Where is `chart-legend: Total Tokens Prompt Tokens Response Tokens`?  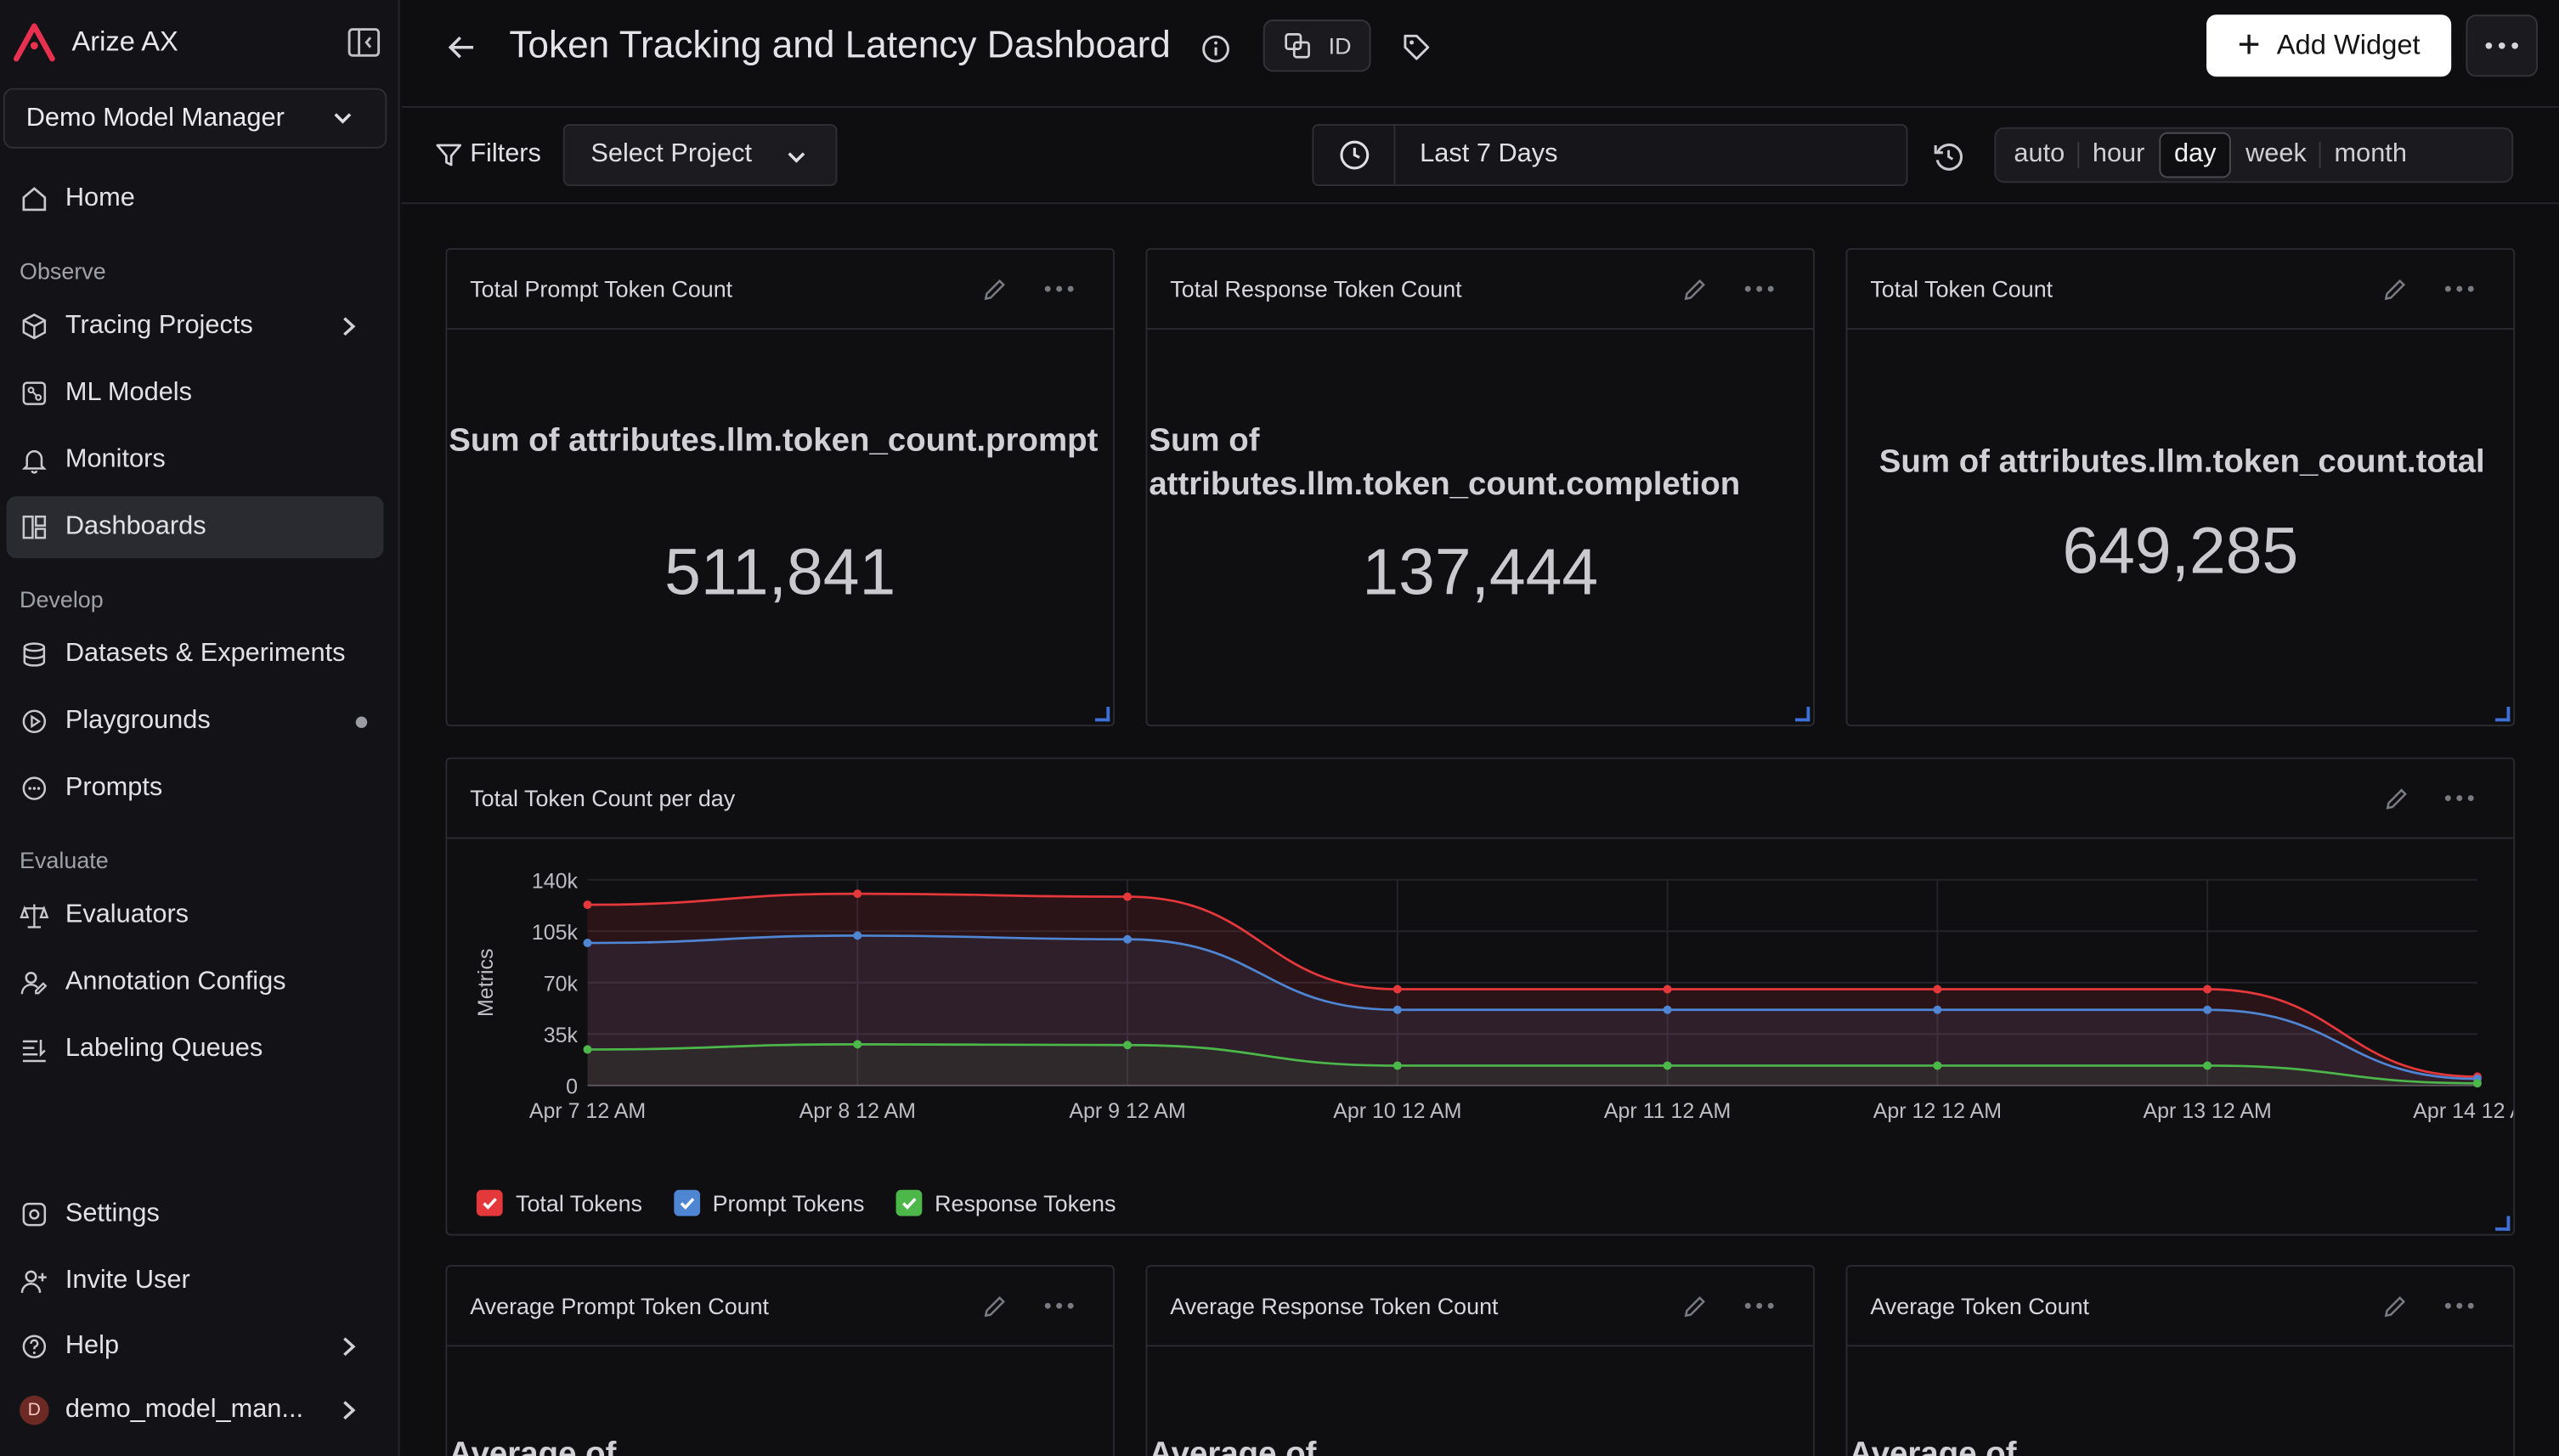 chart-legend: Total Tokens Prompt Tokens Response Tokens is located at coordinates (812, 1202).